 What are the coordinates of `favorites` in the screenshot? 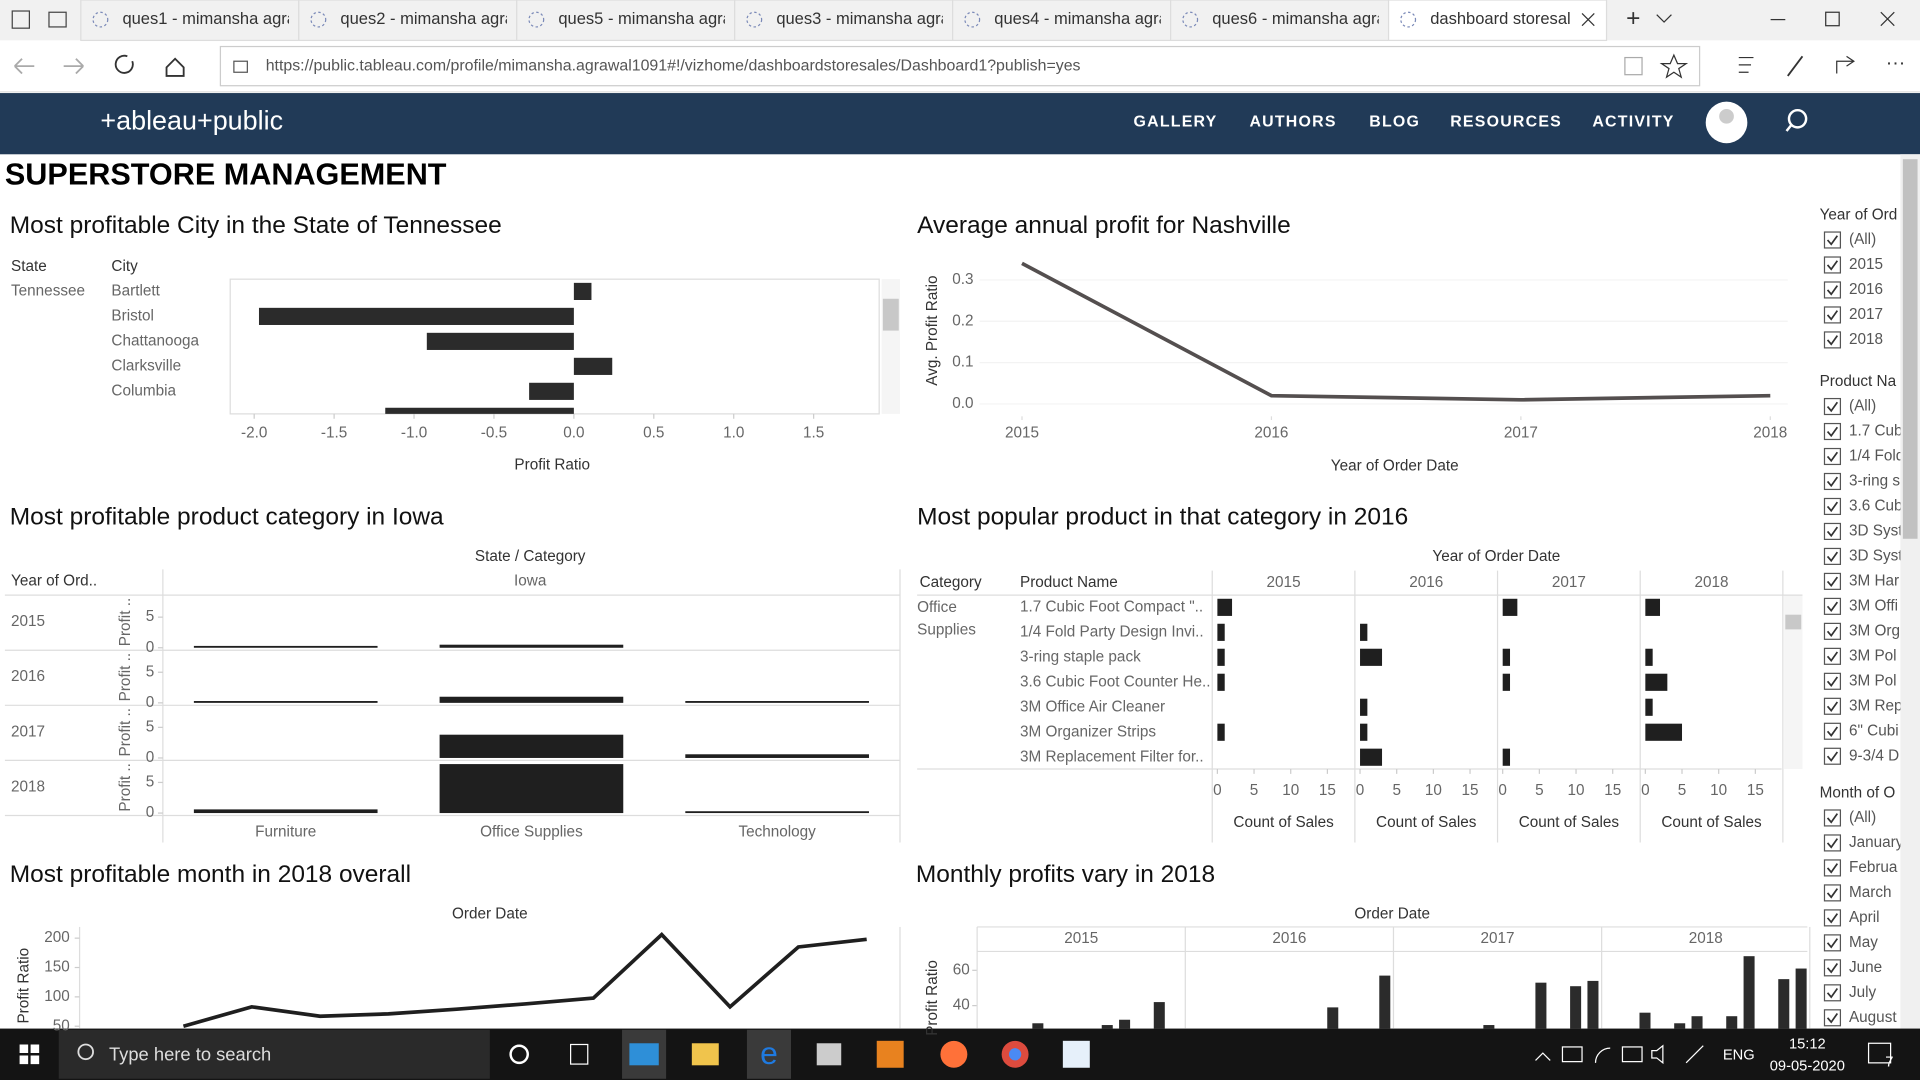 It's located at (1746, 64).